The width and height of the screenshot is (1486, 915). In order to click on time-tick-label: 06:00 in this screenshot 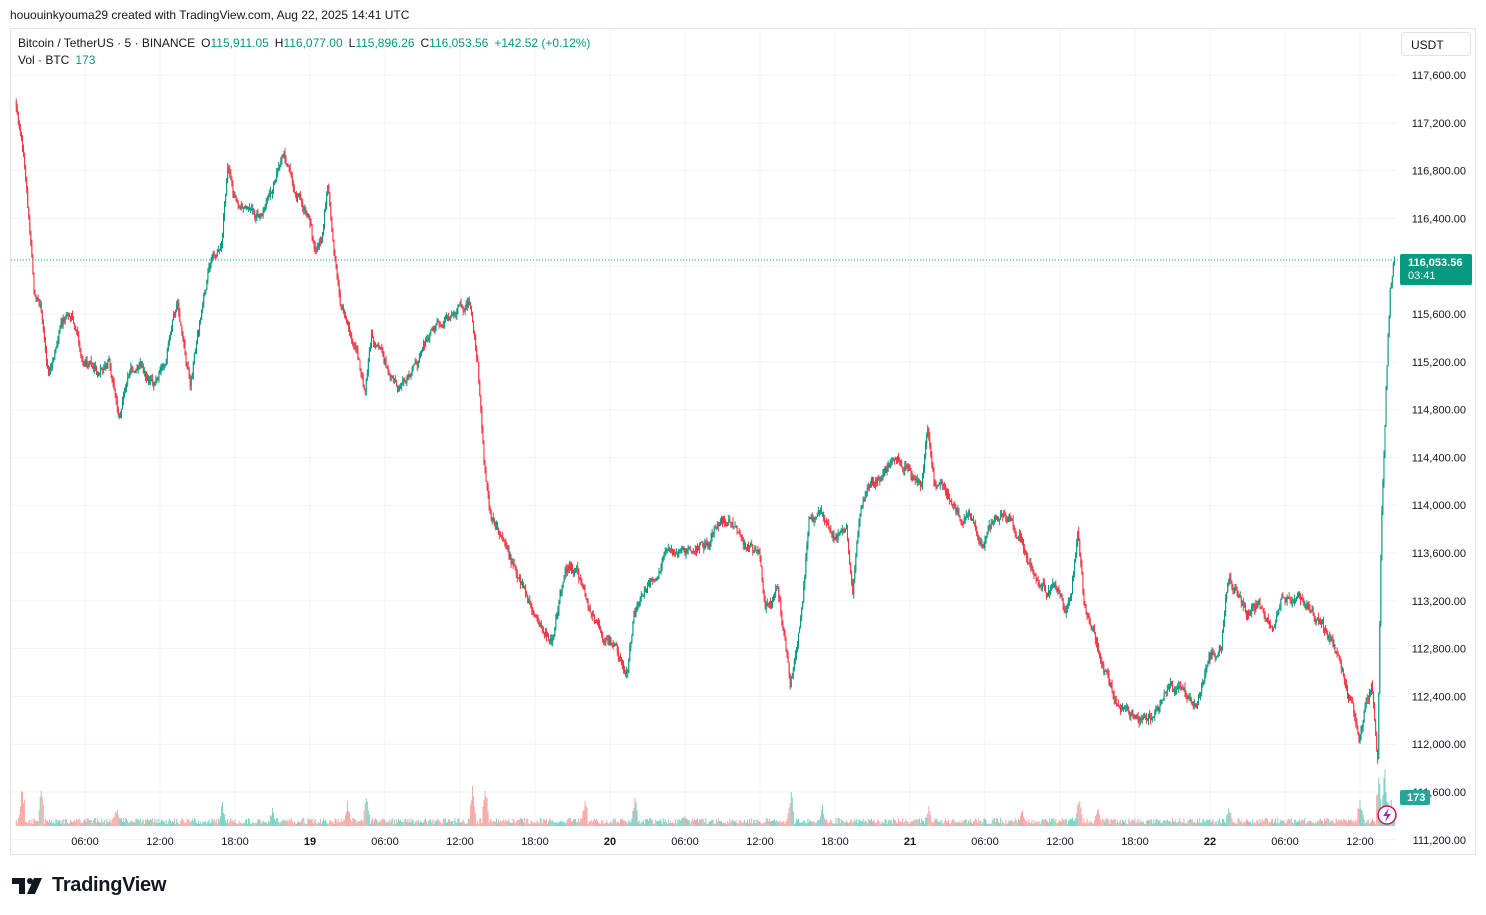, I will do `click(685, 842)`.